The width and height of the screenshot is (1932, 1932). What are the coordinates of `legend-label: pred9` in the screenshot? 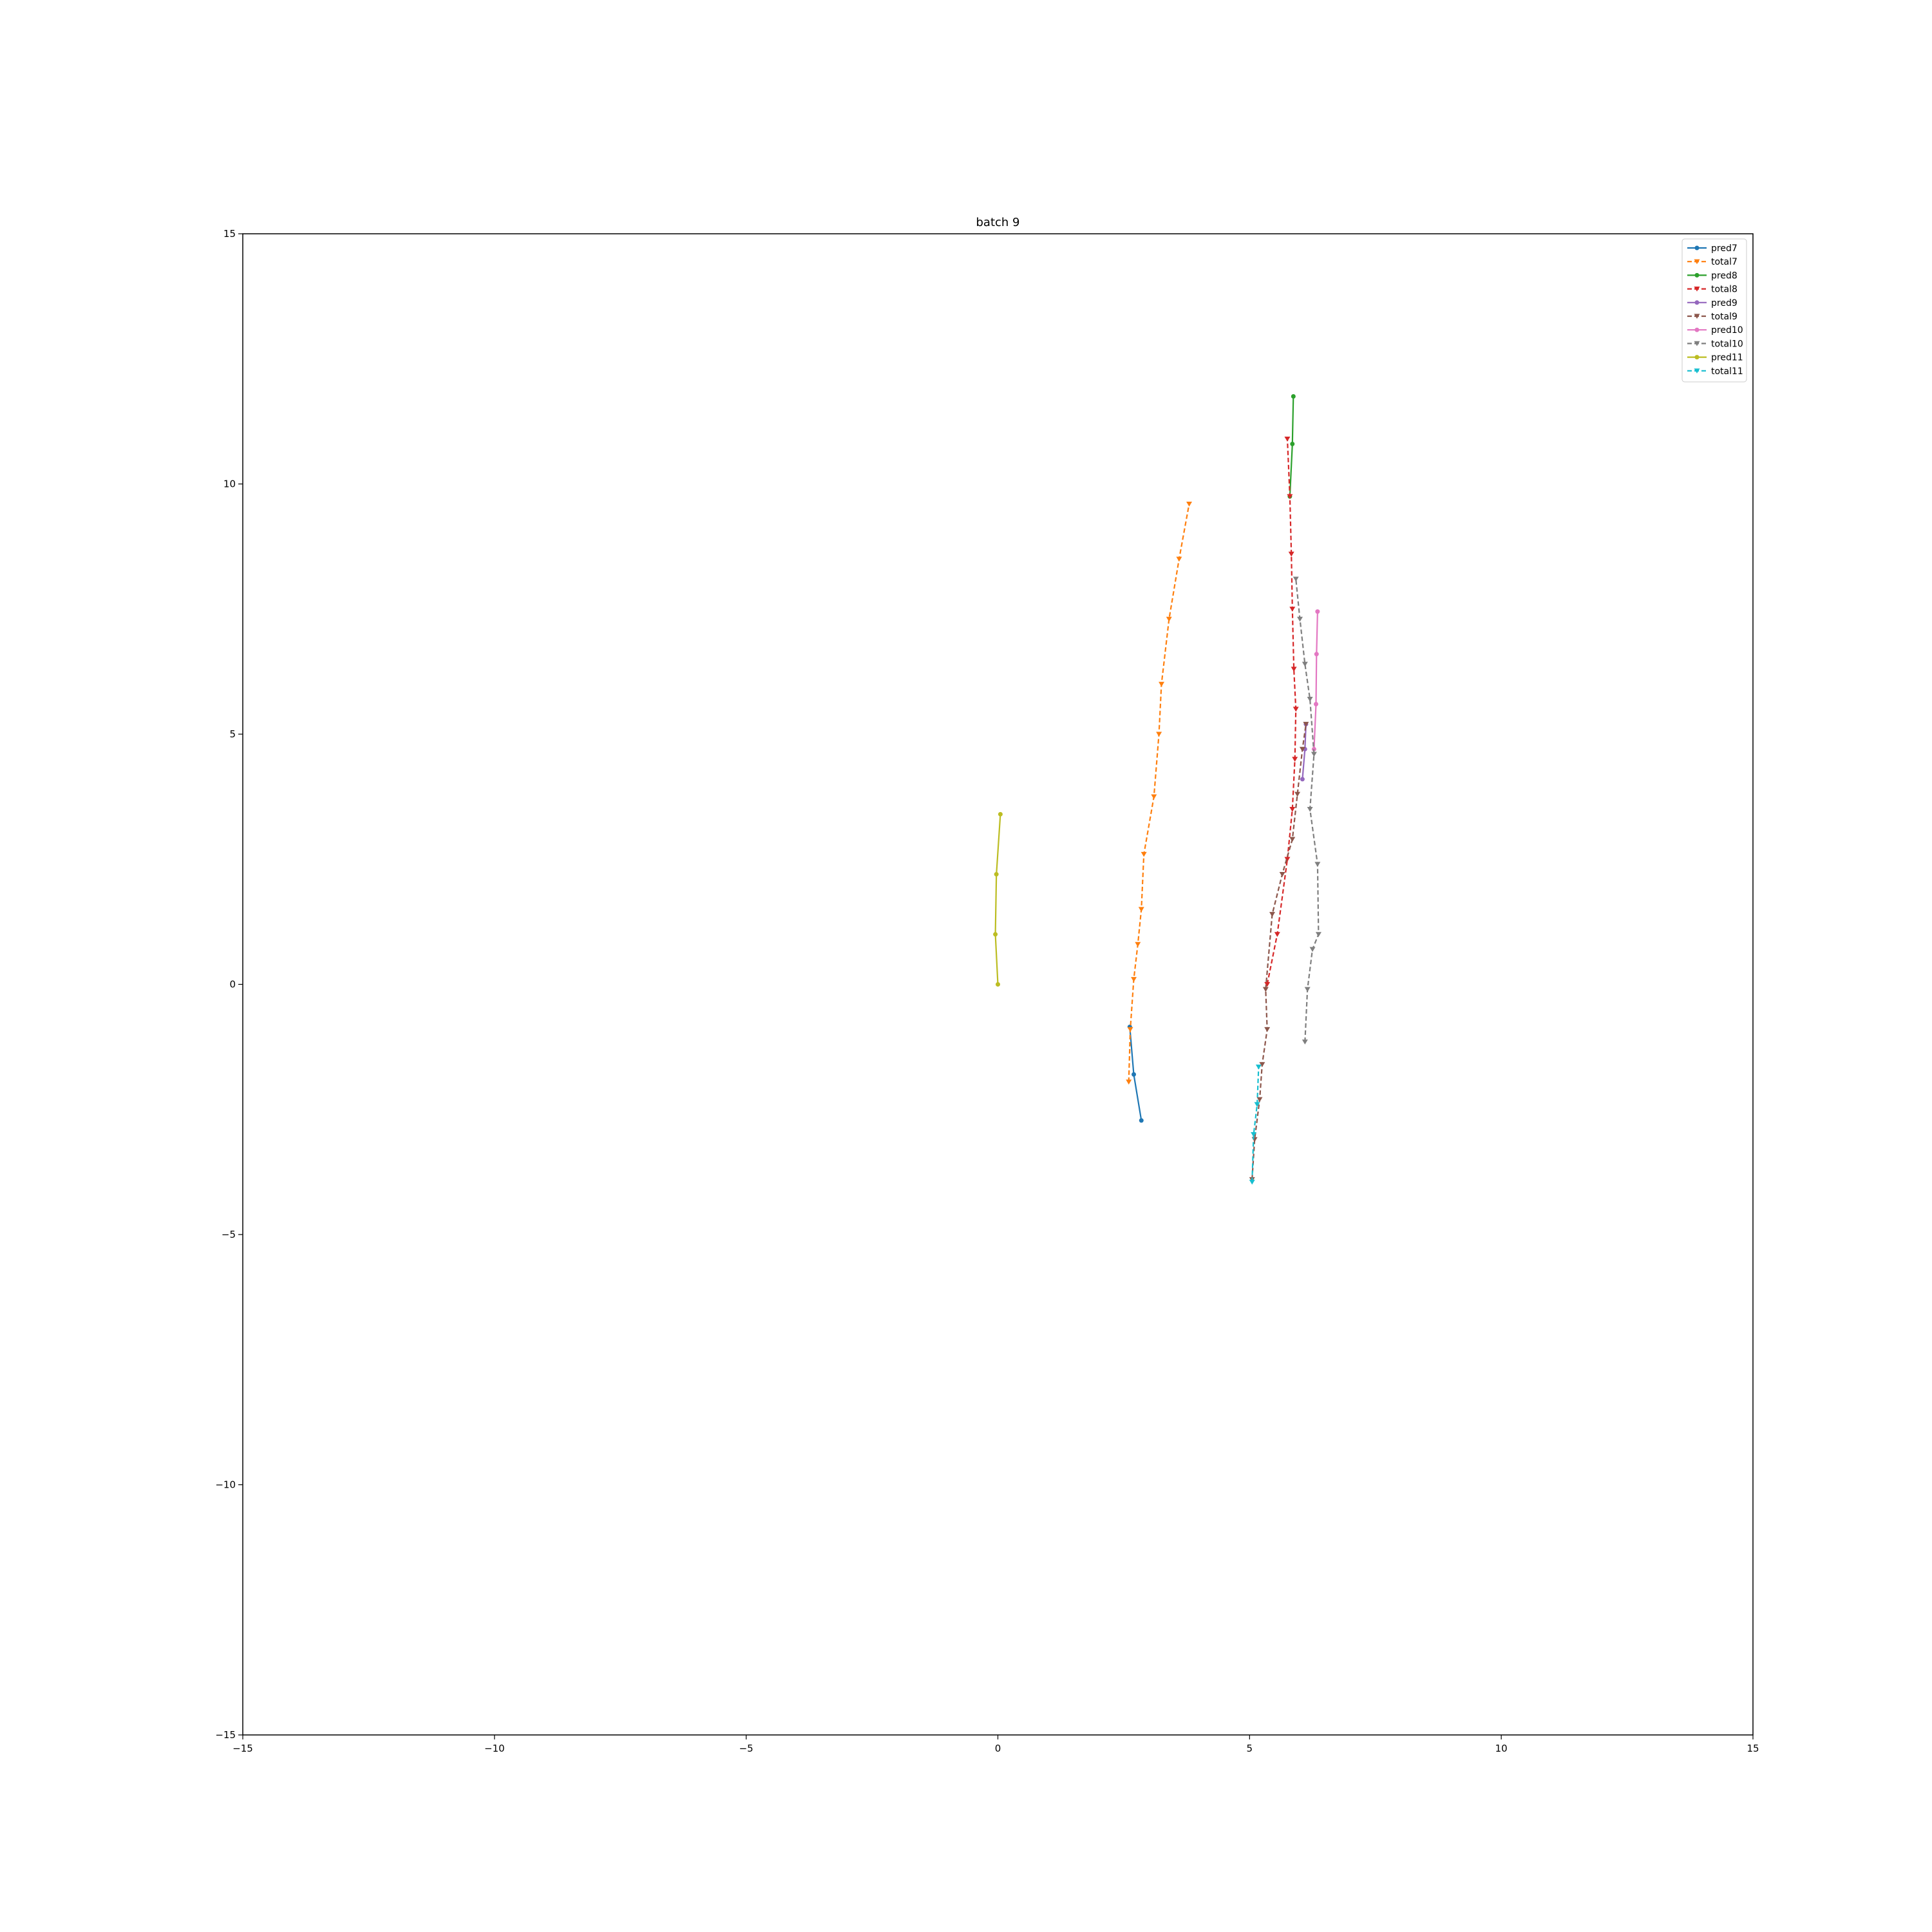 It's located at (1725, 303).